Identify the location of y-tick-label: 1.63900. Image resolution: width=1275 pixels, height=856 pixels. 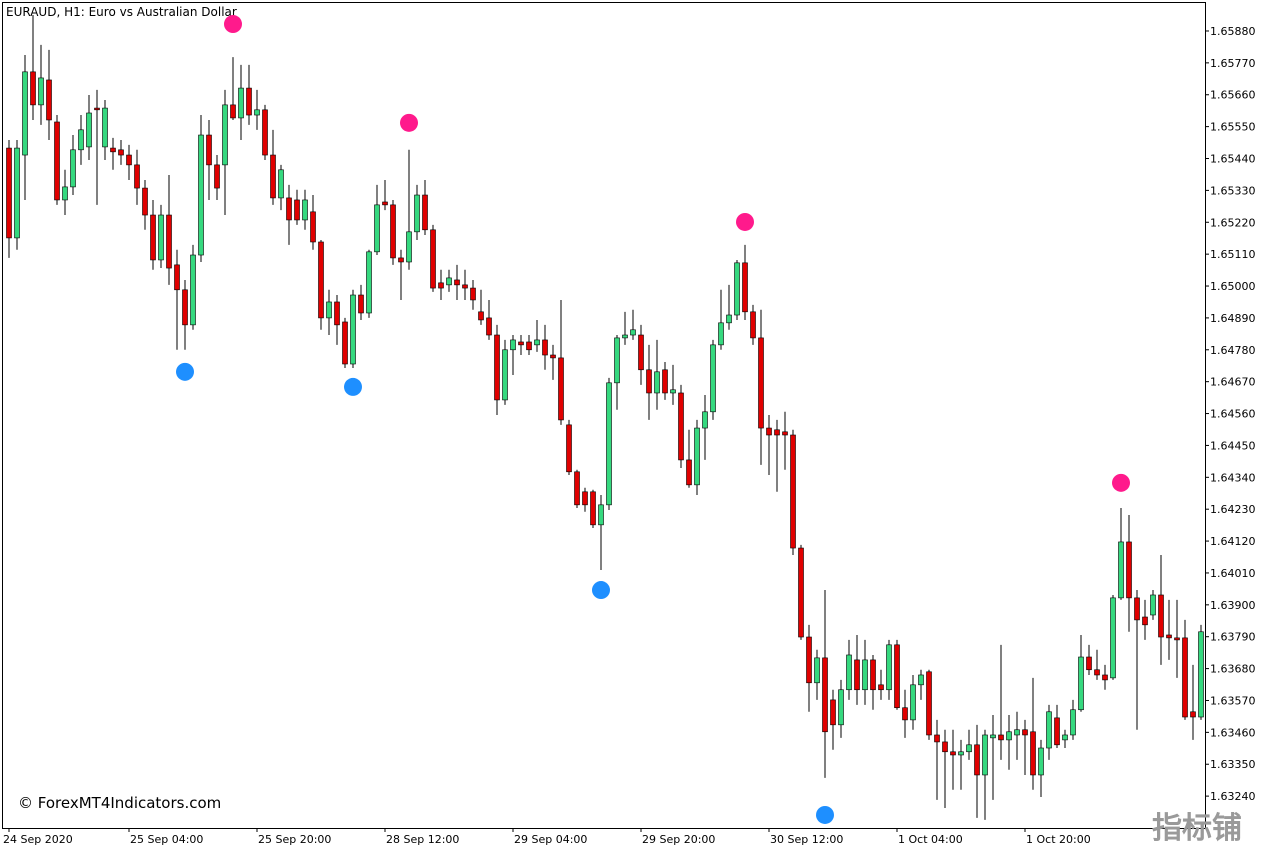
(1233, 605).